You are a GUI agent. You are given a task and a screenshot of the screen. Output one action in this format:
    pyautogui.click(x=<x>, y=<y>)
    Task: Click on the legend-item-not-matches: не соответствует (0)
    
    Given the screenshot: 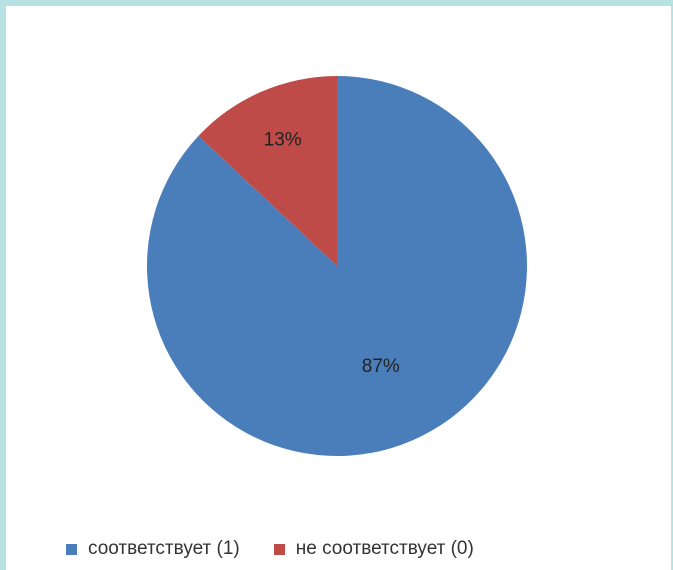 What is the action you would take?
    pyautogui.click(x=373, y=549)
    